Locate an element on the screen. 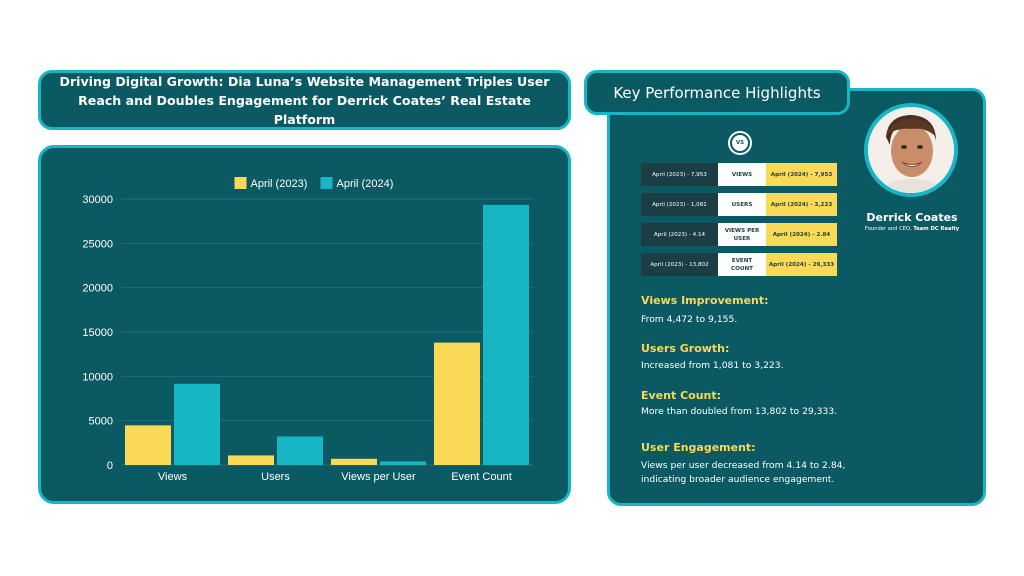 This screenshot has height=576, width=1024. comparison-metric: USERS is located at coordinates (742, 204).